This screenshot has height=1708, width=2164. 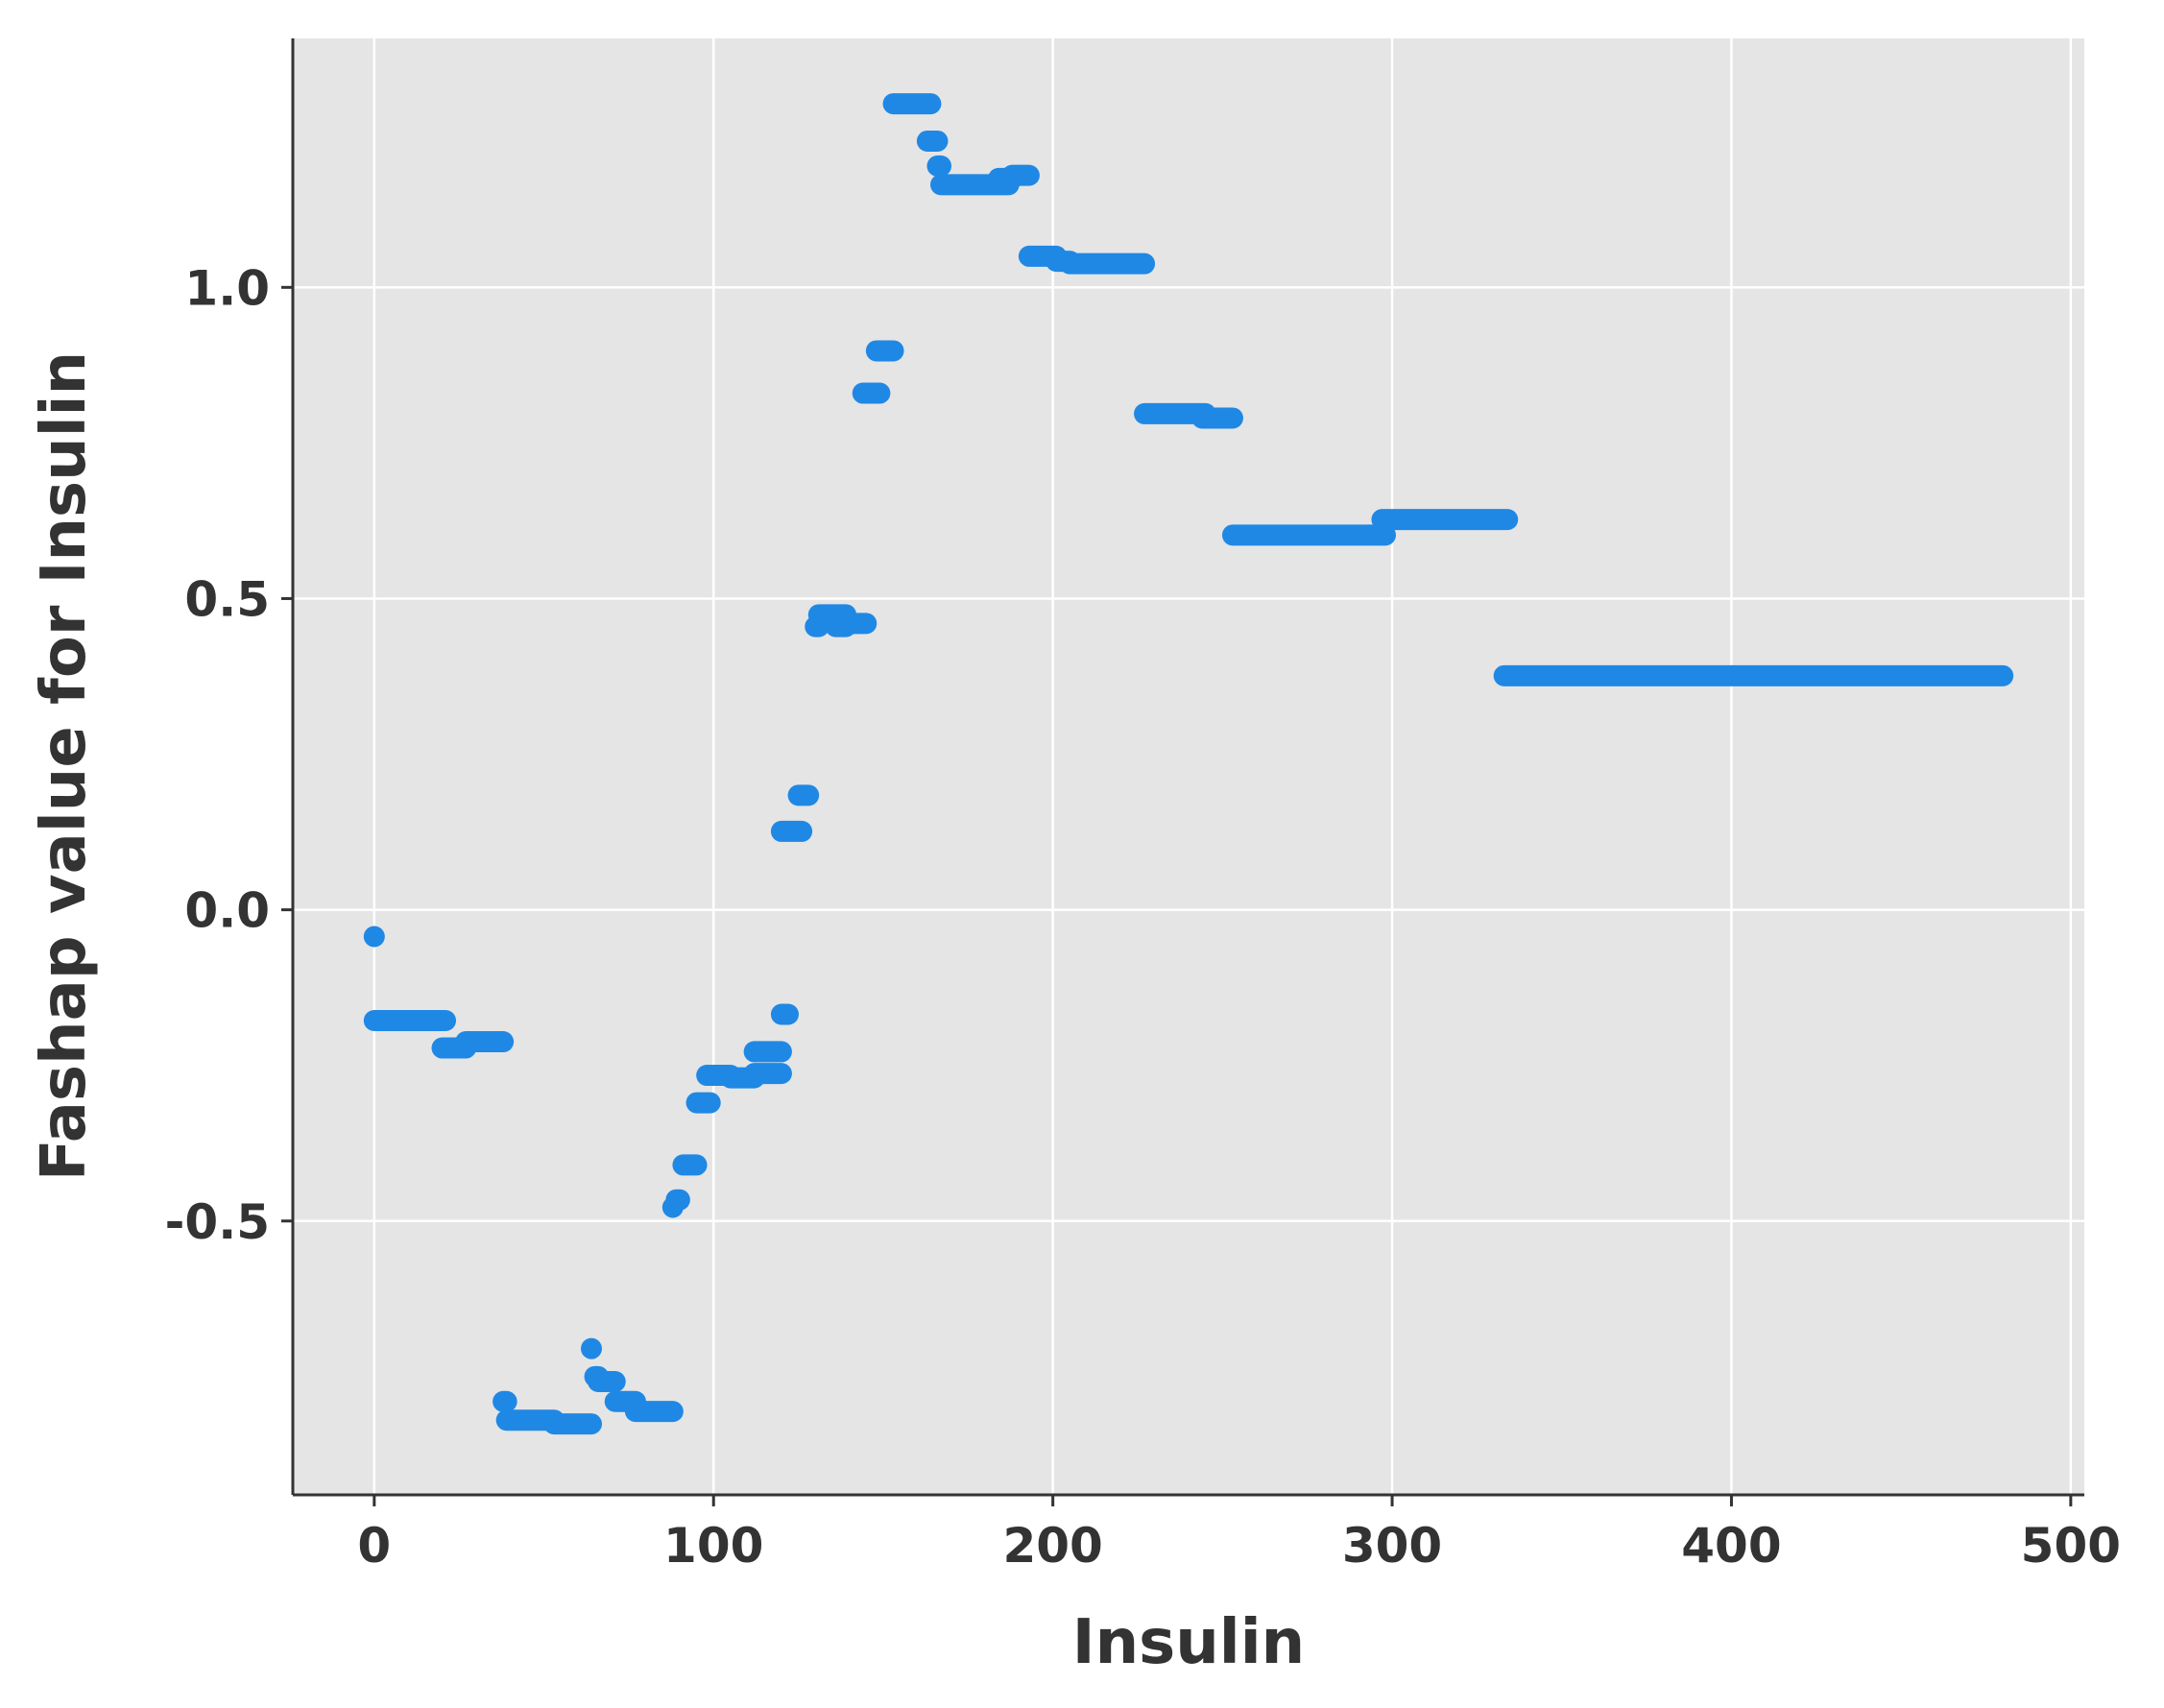 What do you see at coordinates (217, 1222) in the screenshot?
I see `y-tick-label: -0.5` at bounding box center [217, 1222].